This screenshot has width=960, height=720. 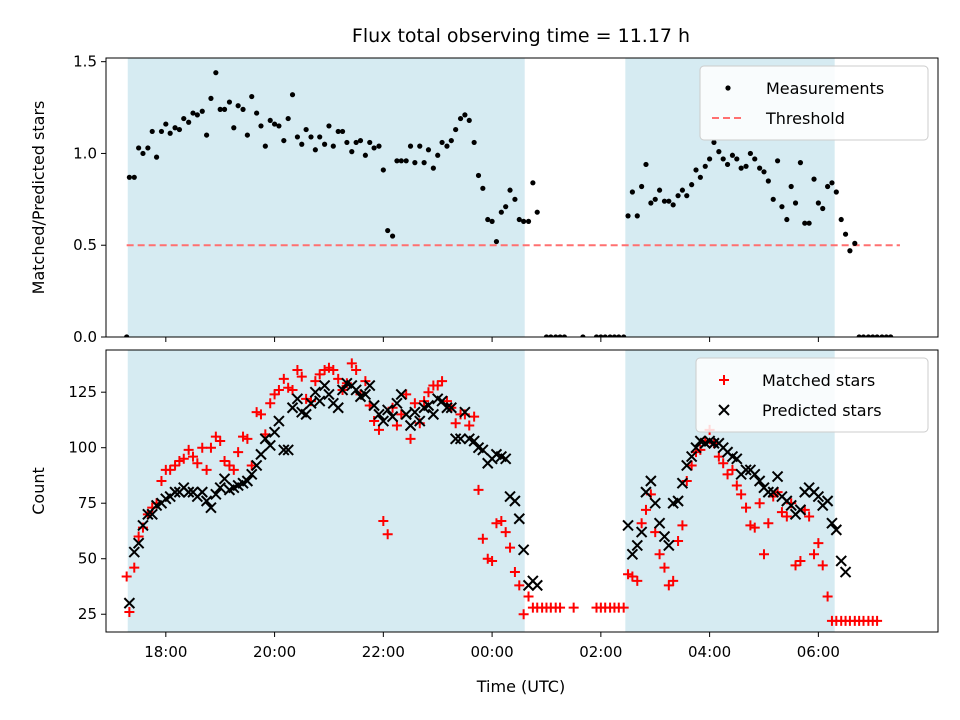 What do you see at coordinates (38, 198) in the screenshot?
I see `y-axis-label: Matched/Predicted stars` at bounding box center [38, 198].